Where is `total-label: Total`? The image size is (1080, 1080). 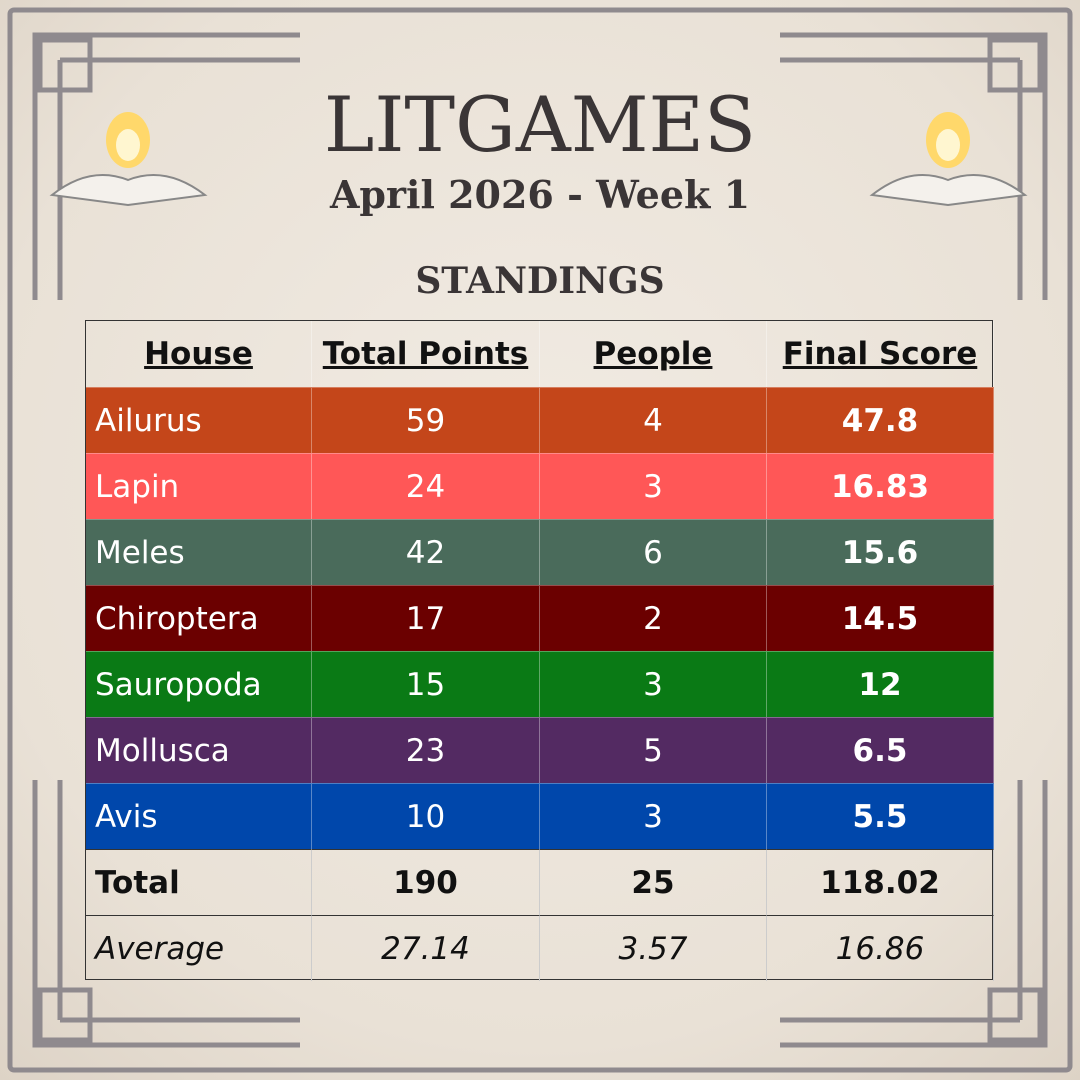
total-label: Total is located at coordinates (199, 882).